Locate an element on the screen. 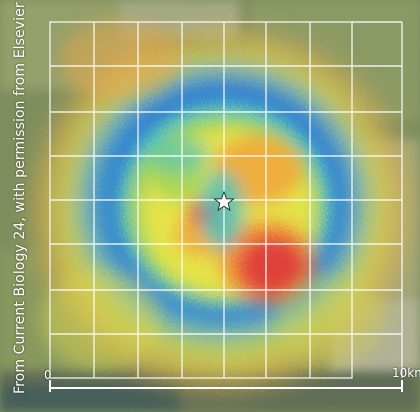 The image size is (420, 412). scale-start-label: 0 is located at coordinates (48, 375).